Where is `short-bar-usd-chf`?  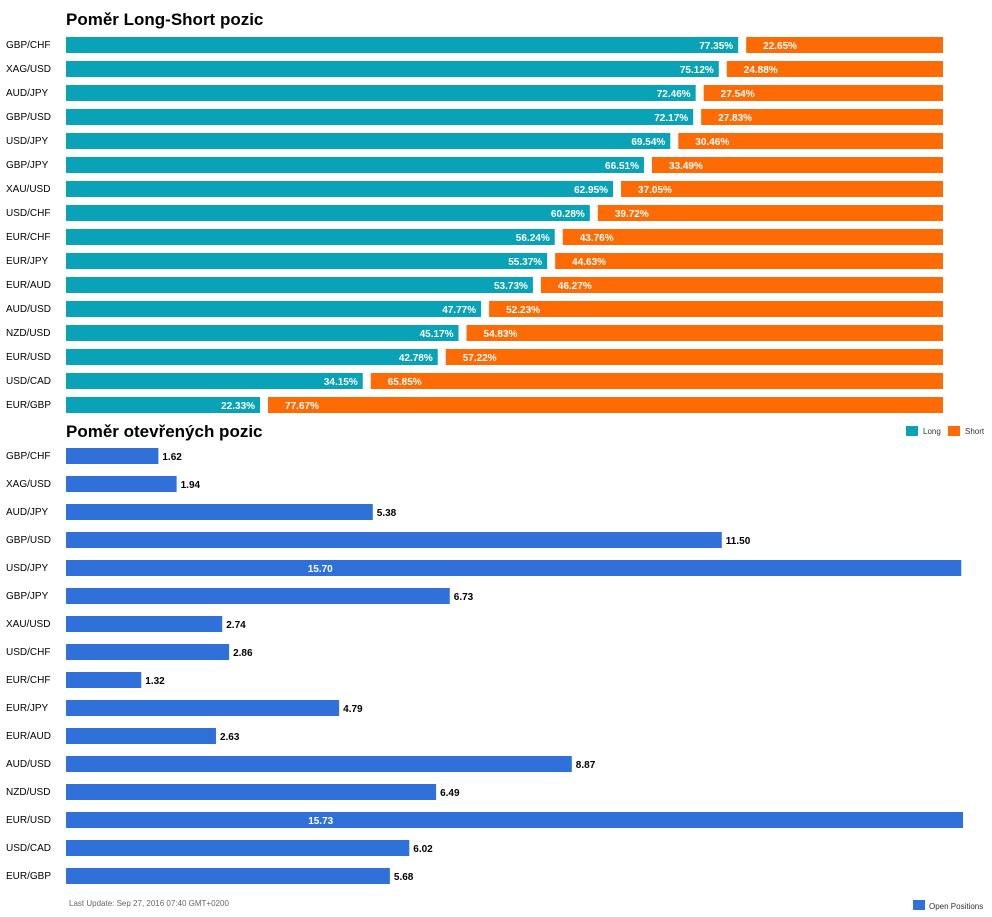
short-bar-usd-chf is located at coordinates (770, 213).